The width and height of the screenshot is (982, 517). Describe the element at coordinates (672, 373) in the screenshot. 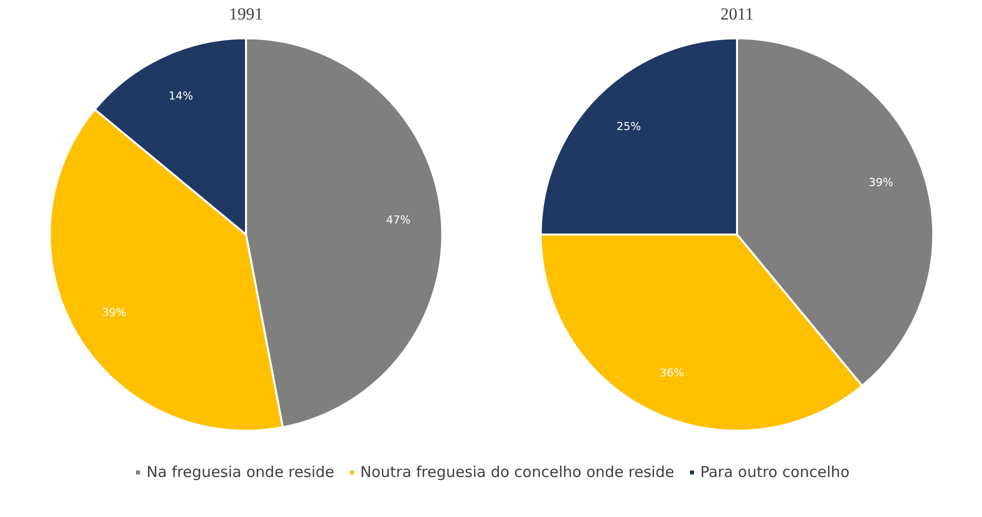

I see `data-label: 36%` at that location.